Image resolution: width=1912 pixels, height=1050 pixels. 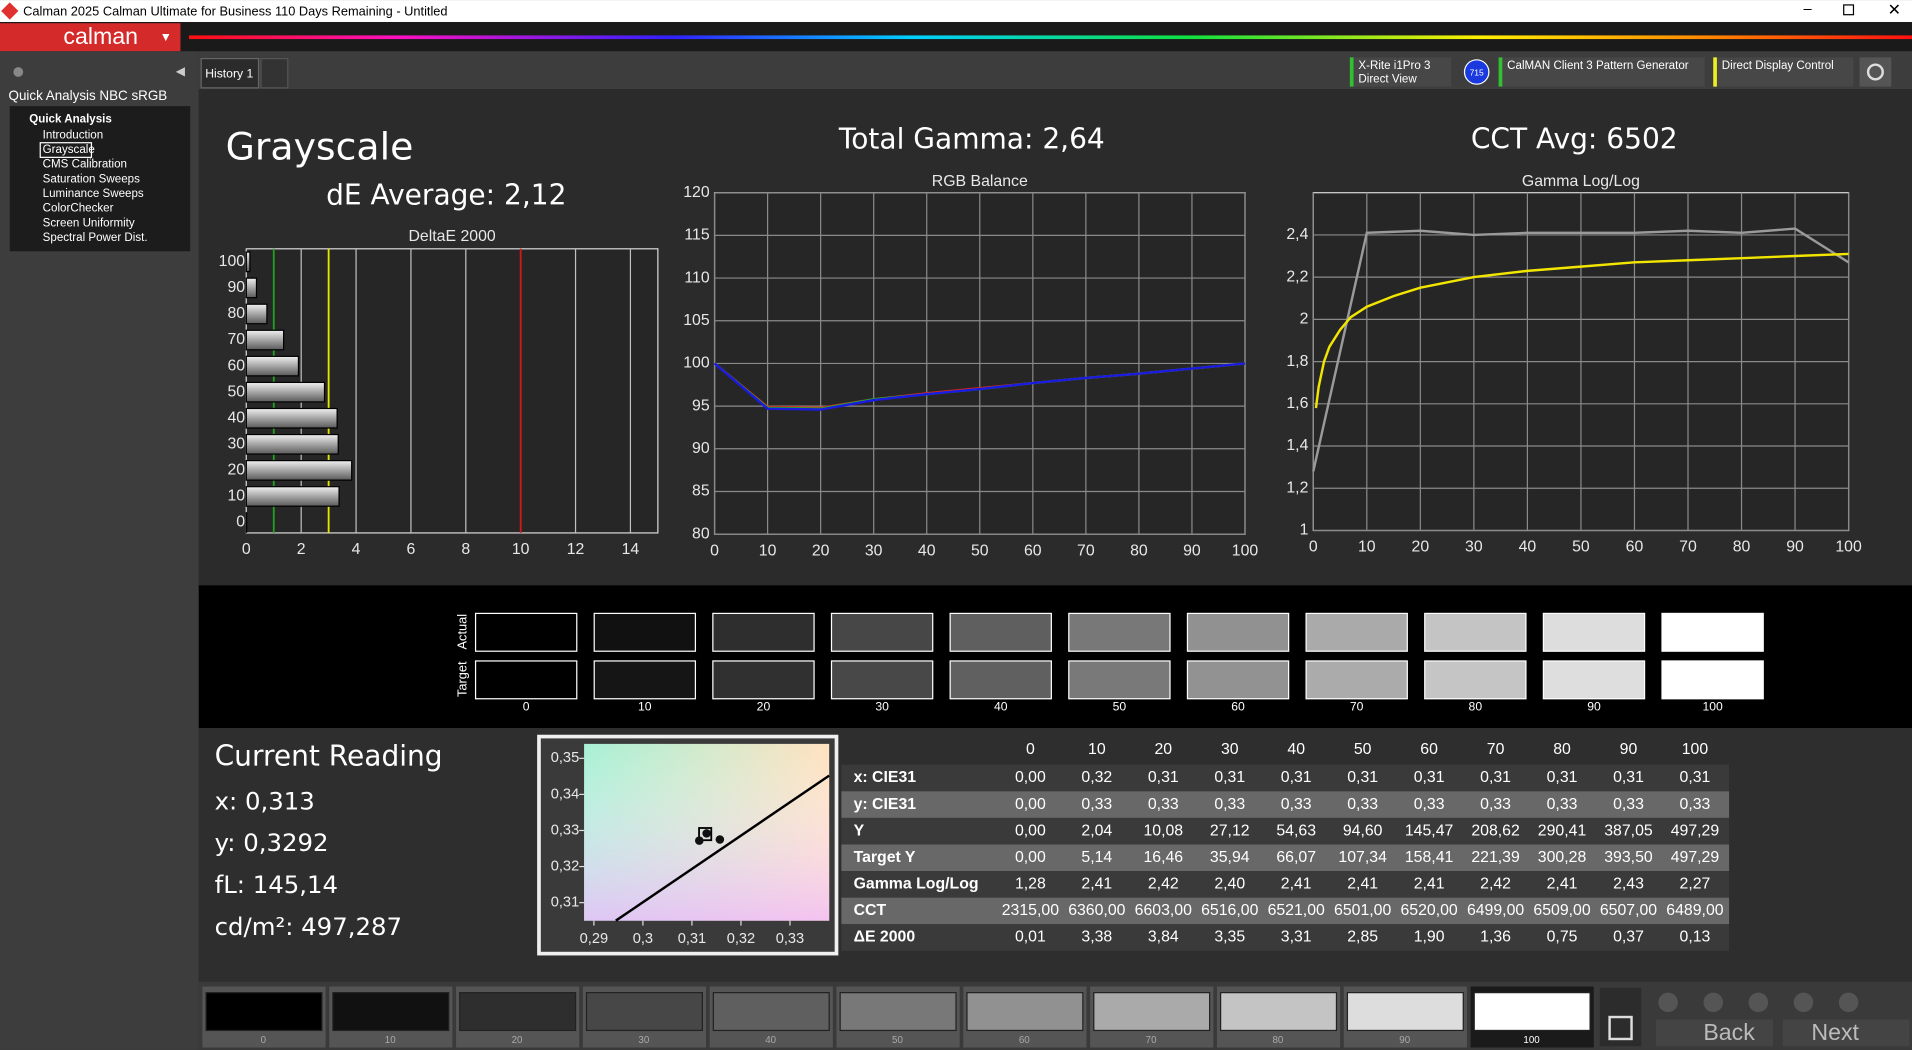 I want to click on table-cell: 6516,00, so click(x=1229, y=910).